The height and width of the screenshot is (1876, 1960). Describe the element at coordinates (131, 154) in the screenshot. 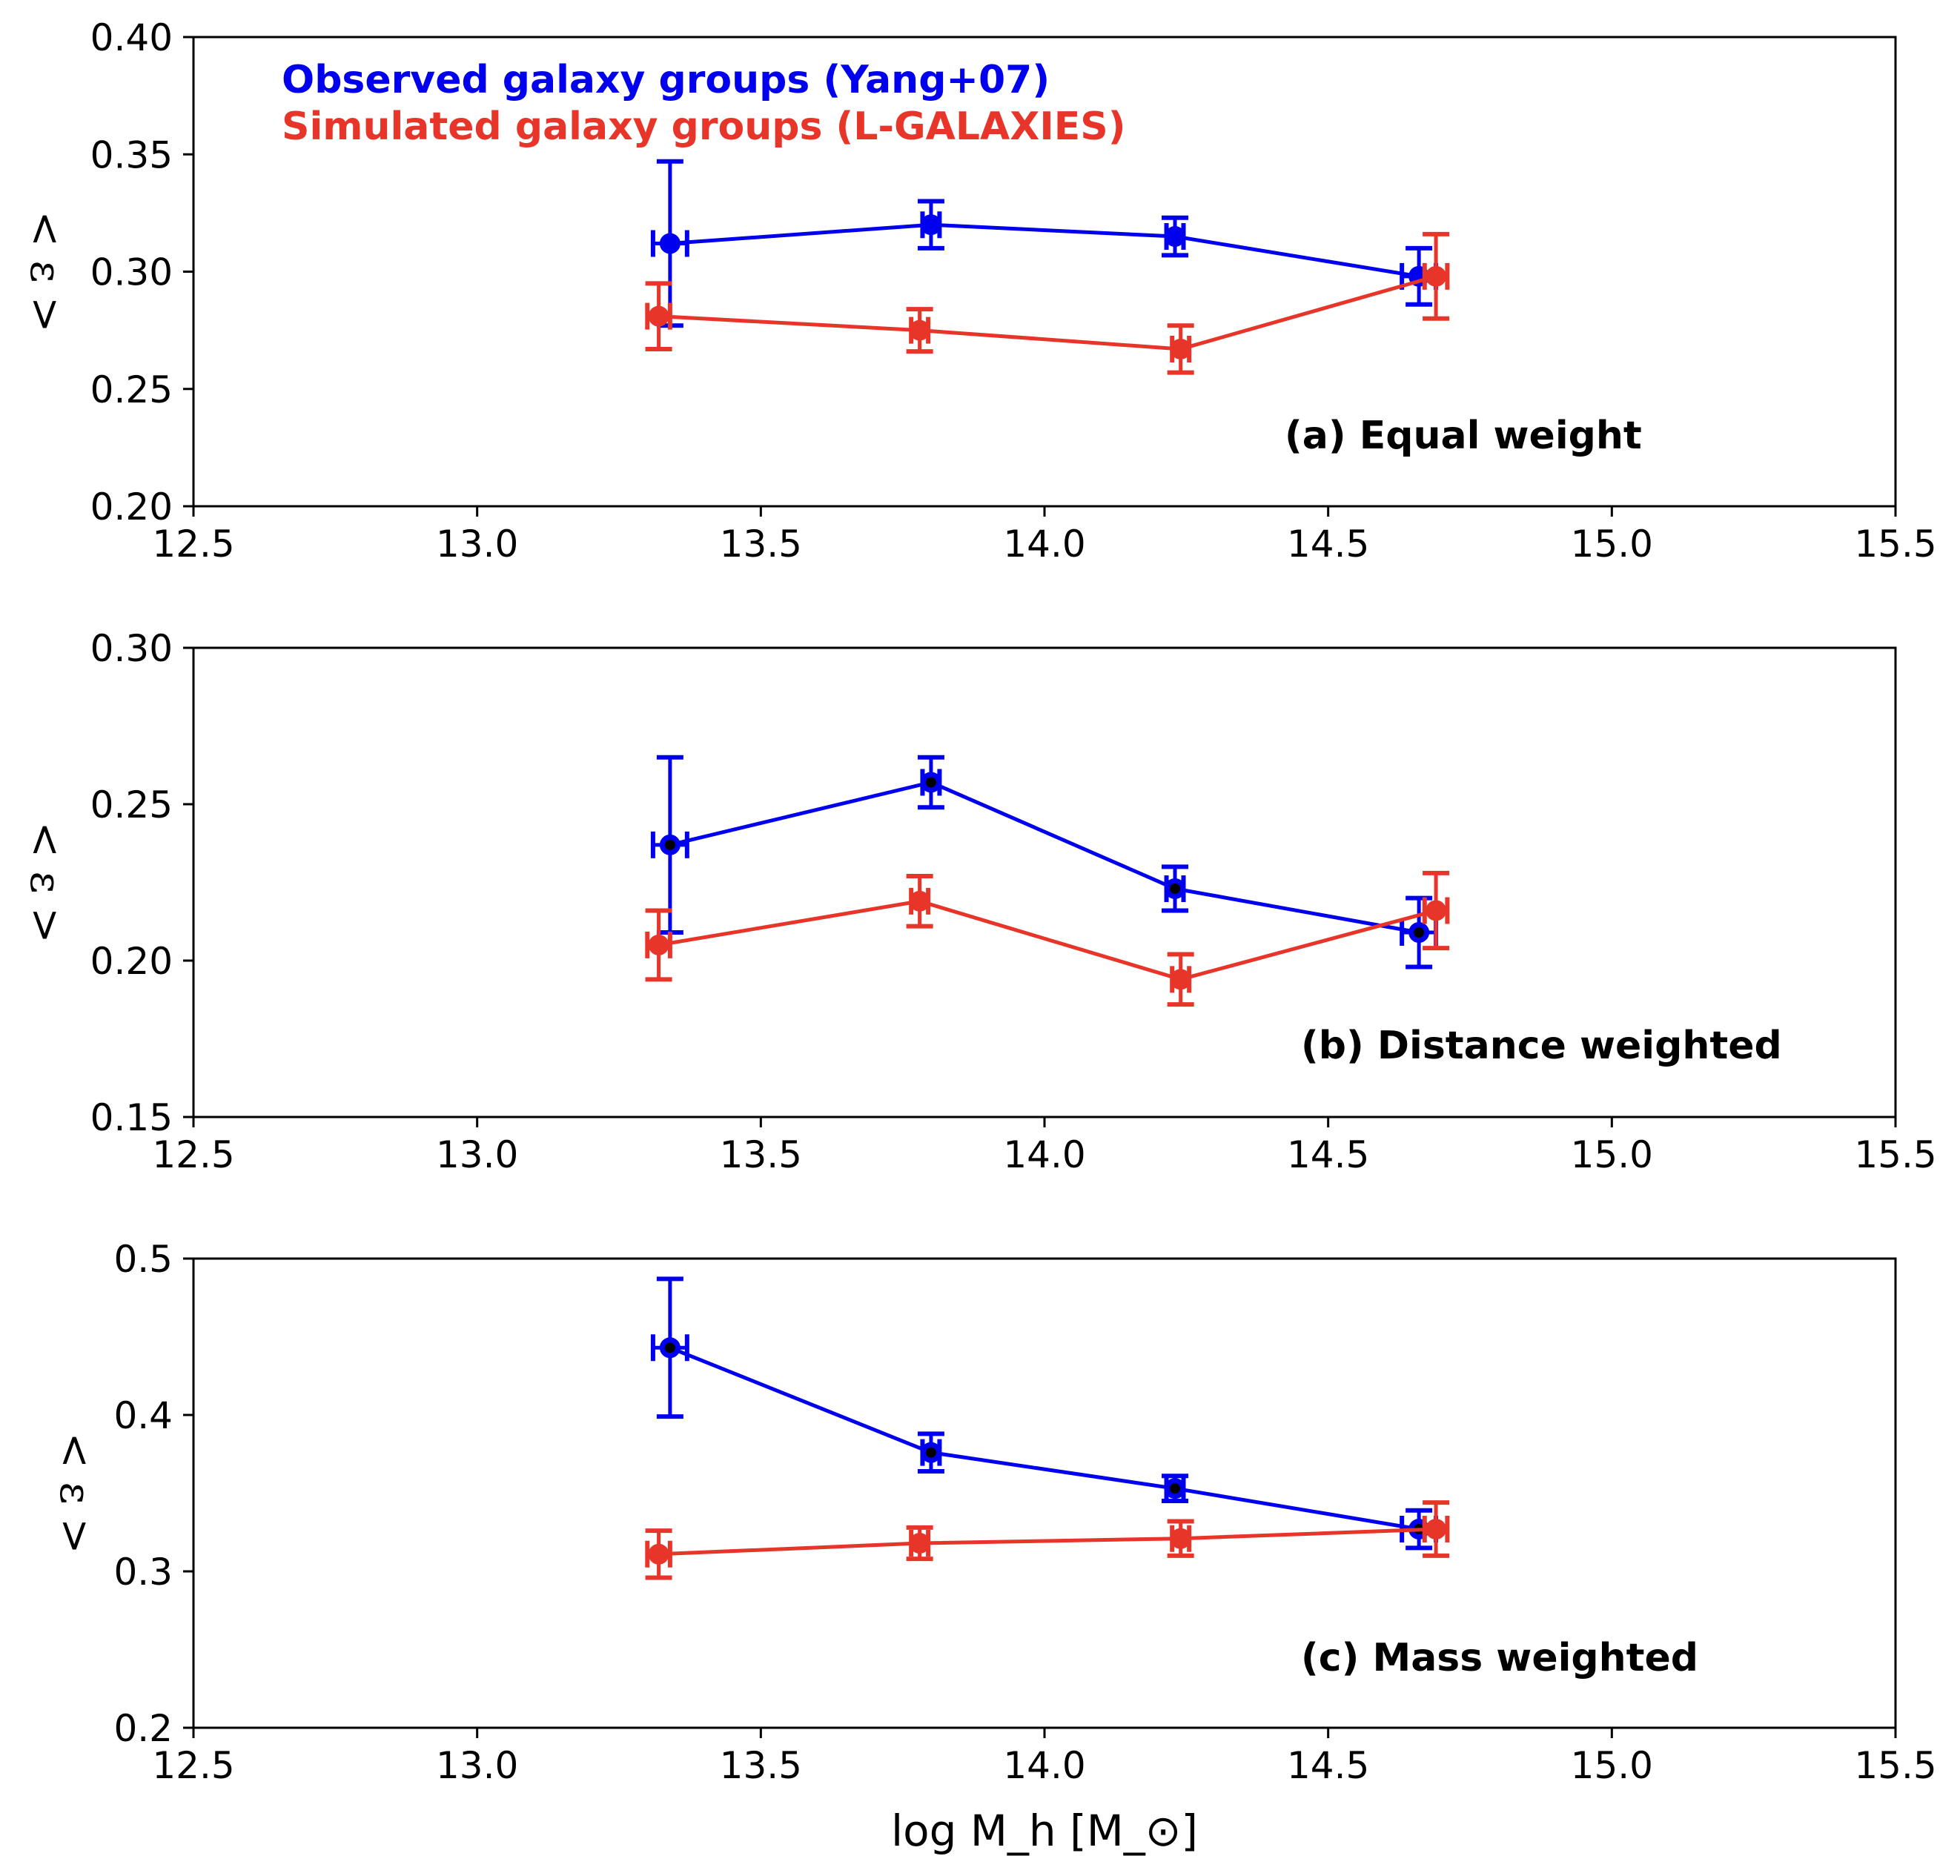

I see `y-tick-label: 0.35` at that location.